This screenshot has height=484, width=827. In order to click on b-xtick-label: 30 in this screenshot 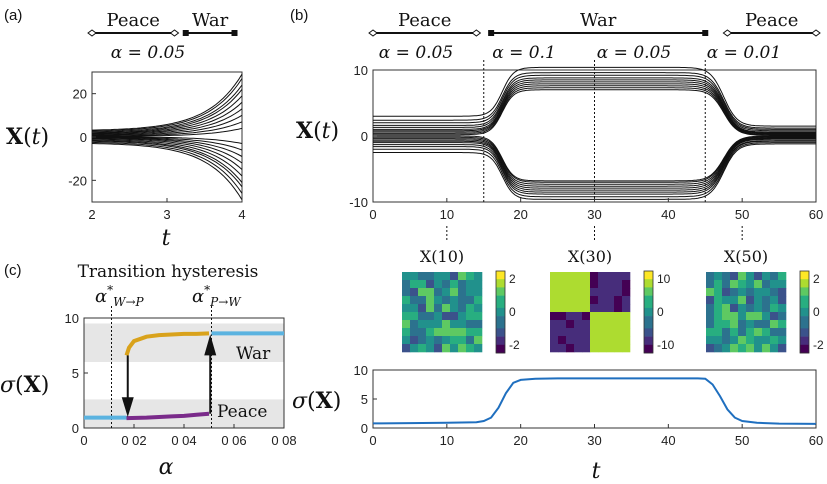, I will do `click(594, 214)`.